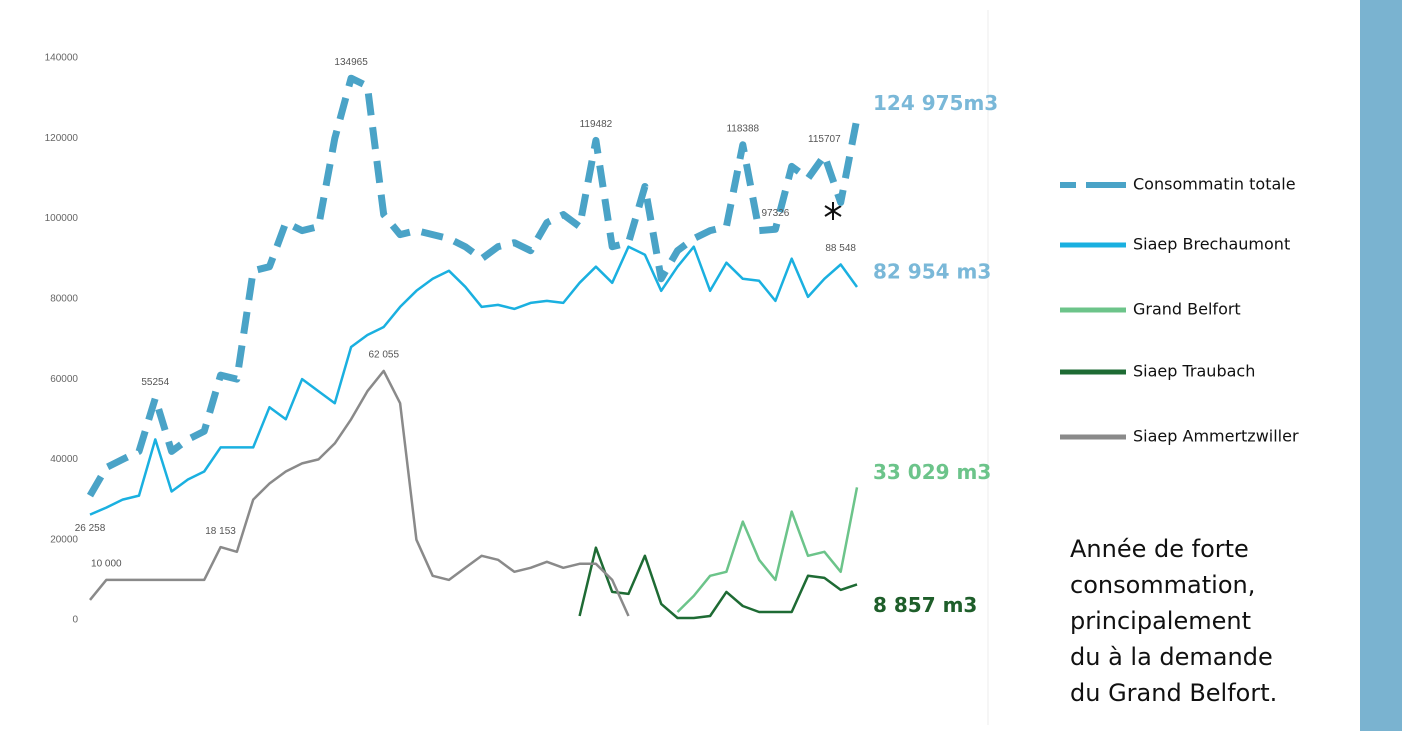 This screenshot has width=1402, height=731. What do you see at coordinates (1160, 621) in the screenshot?
I see `note-line: principalement` at bounding box center [1160, 621].